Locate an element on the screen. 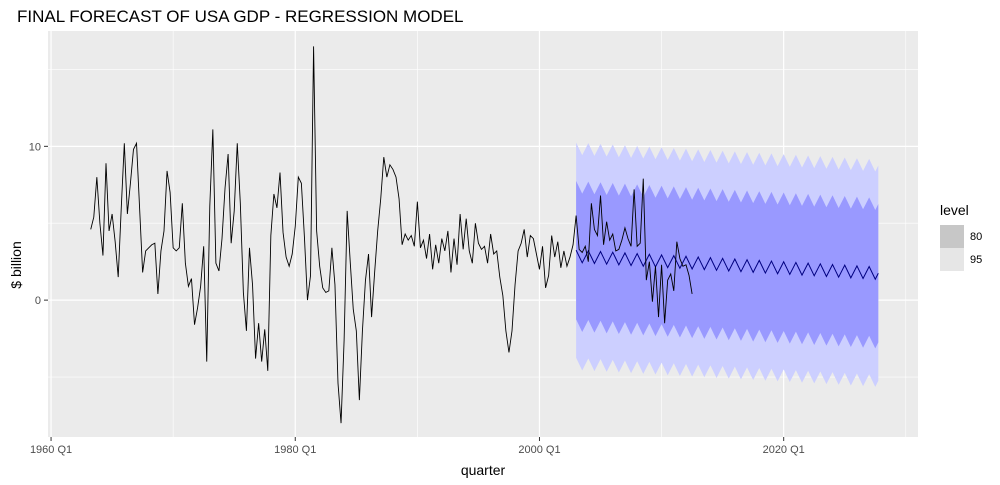  legend: level 80 95 is located at coordinates (961, 236).